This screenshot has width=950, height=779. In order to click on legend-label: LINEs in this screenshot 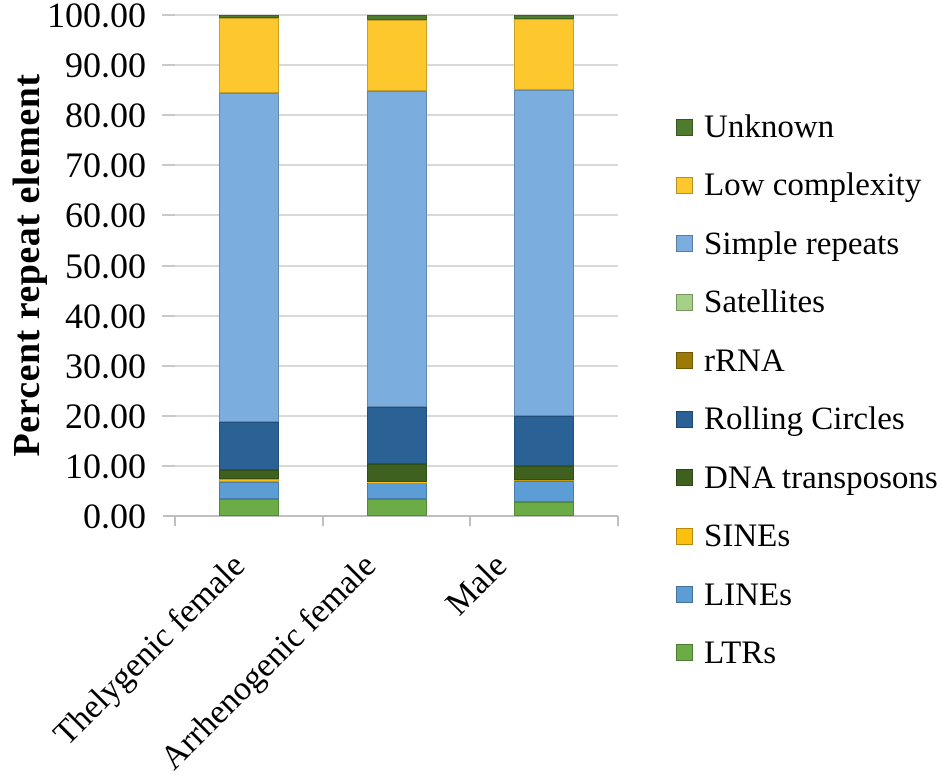, I will do `click(748, 594)`.